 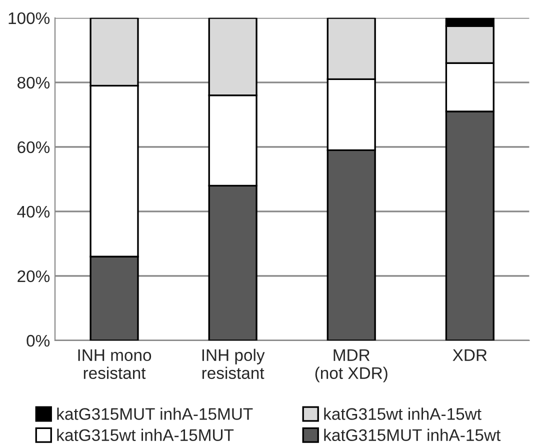 I want to click on x-tick-label: INH mono resistant, so click(x=115, y=364).